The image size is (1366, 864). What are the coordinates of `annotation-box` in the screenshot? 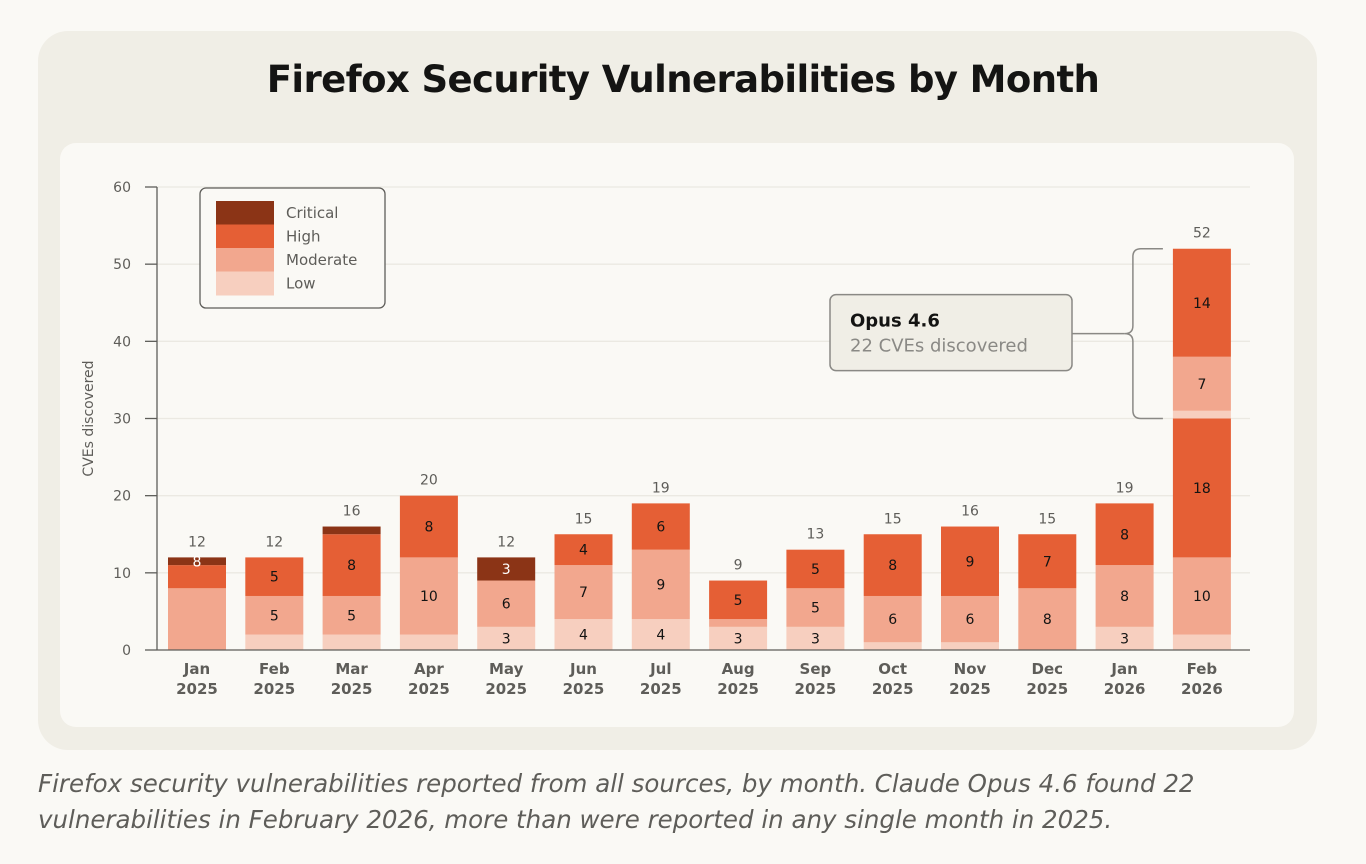 It's located at (951, 332).